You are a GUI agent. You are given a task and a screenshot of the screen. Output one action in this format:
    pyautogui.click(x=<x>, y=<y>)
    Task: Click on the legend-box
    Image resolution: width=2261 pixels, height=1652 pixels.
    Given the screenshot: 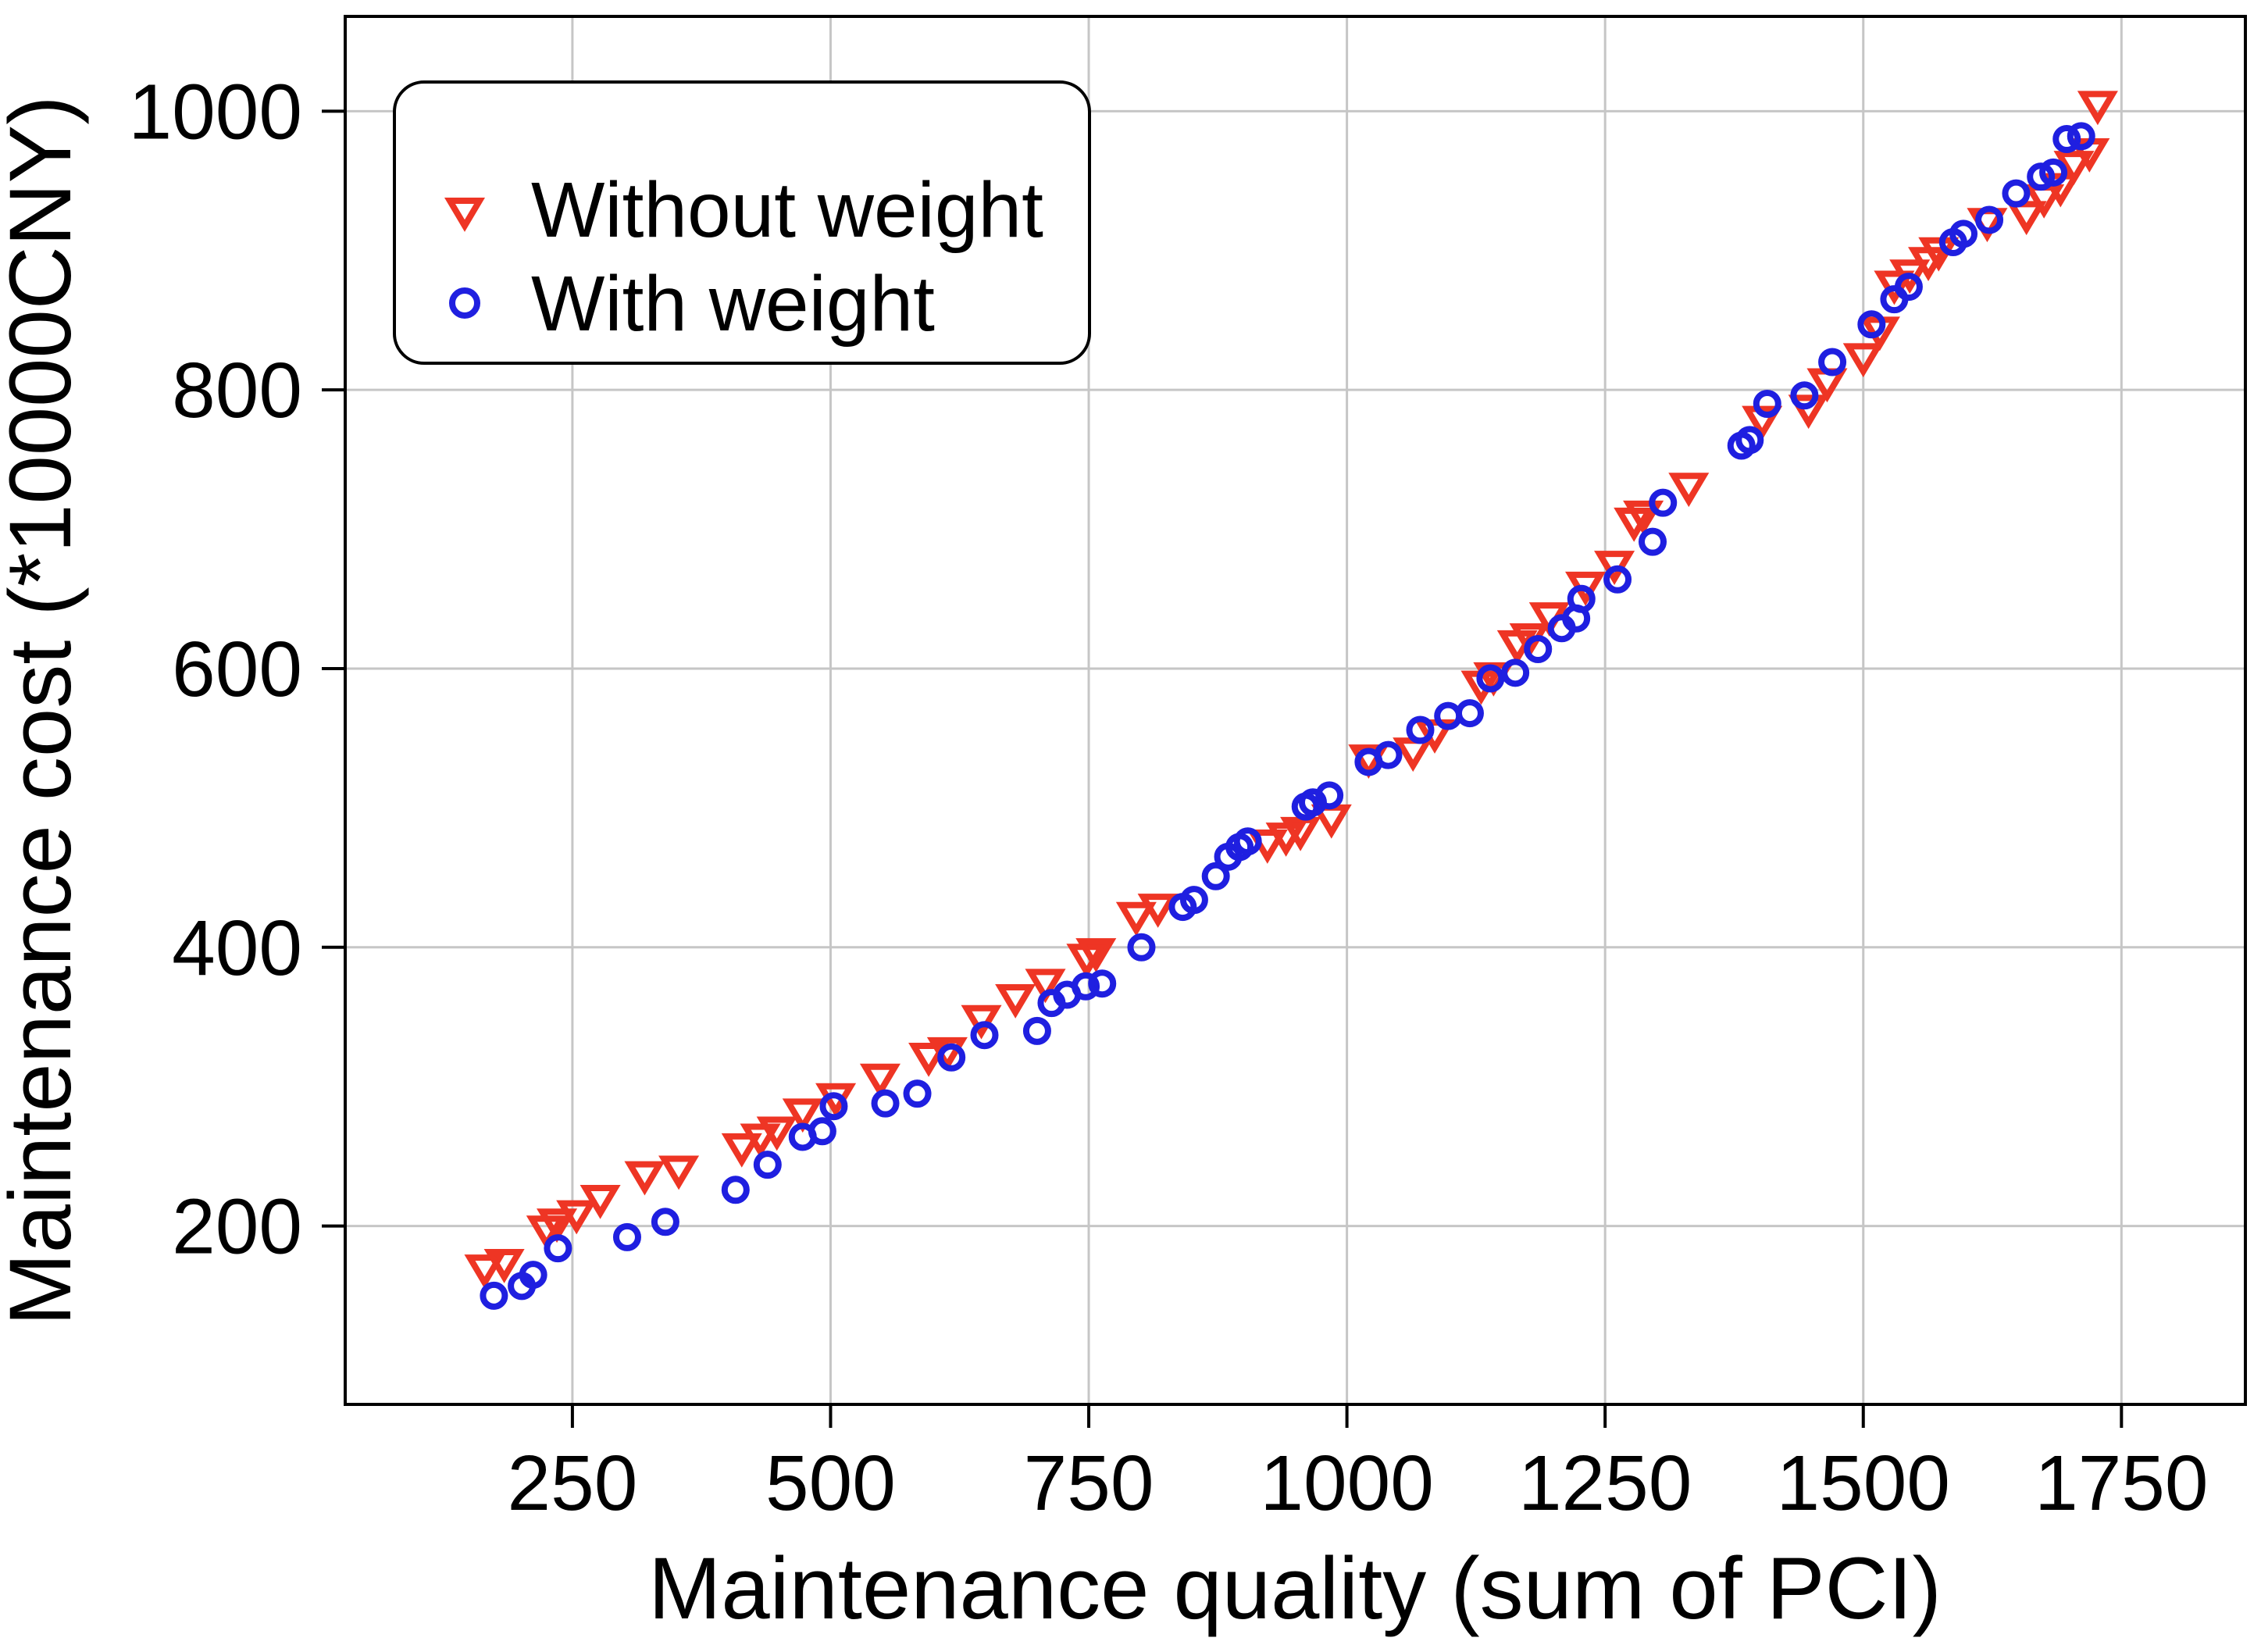 What is the action you would take?
    pyautogui.click(x=742, y=222)
    